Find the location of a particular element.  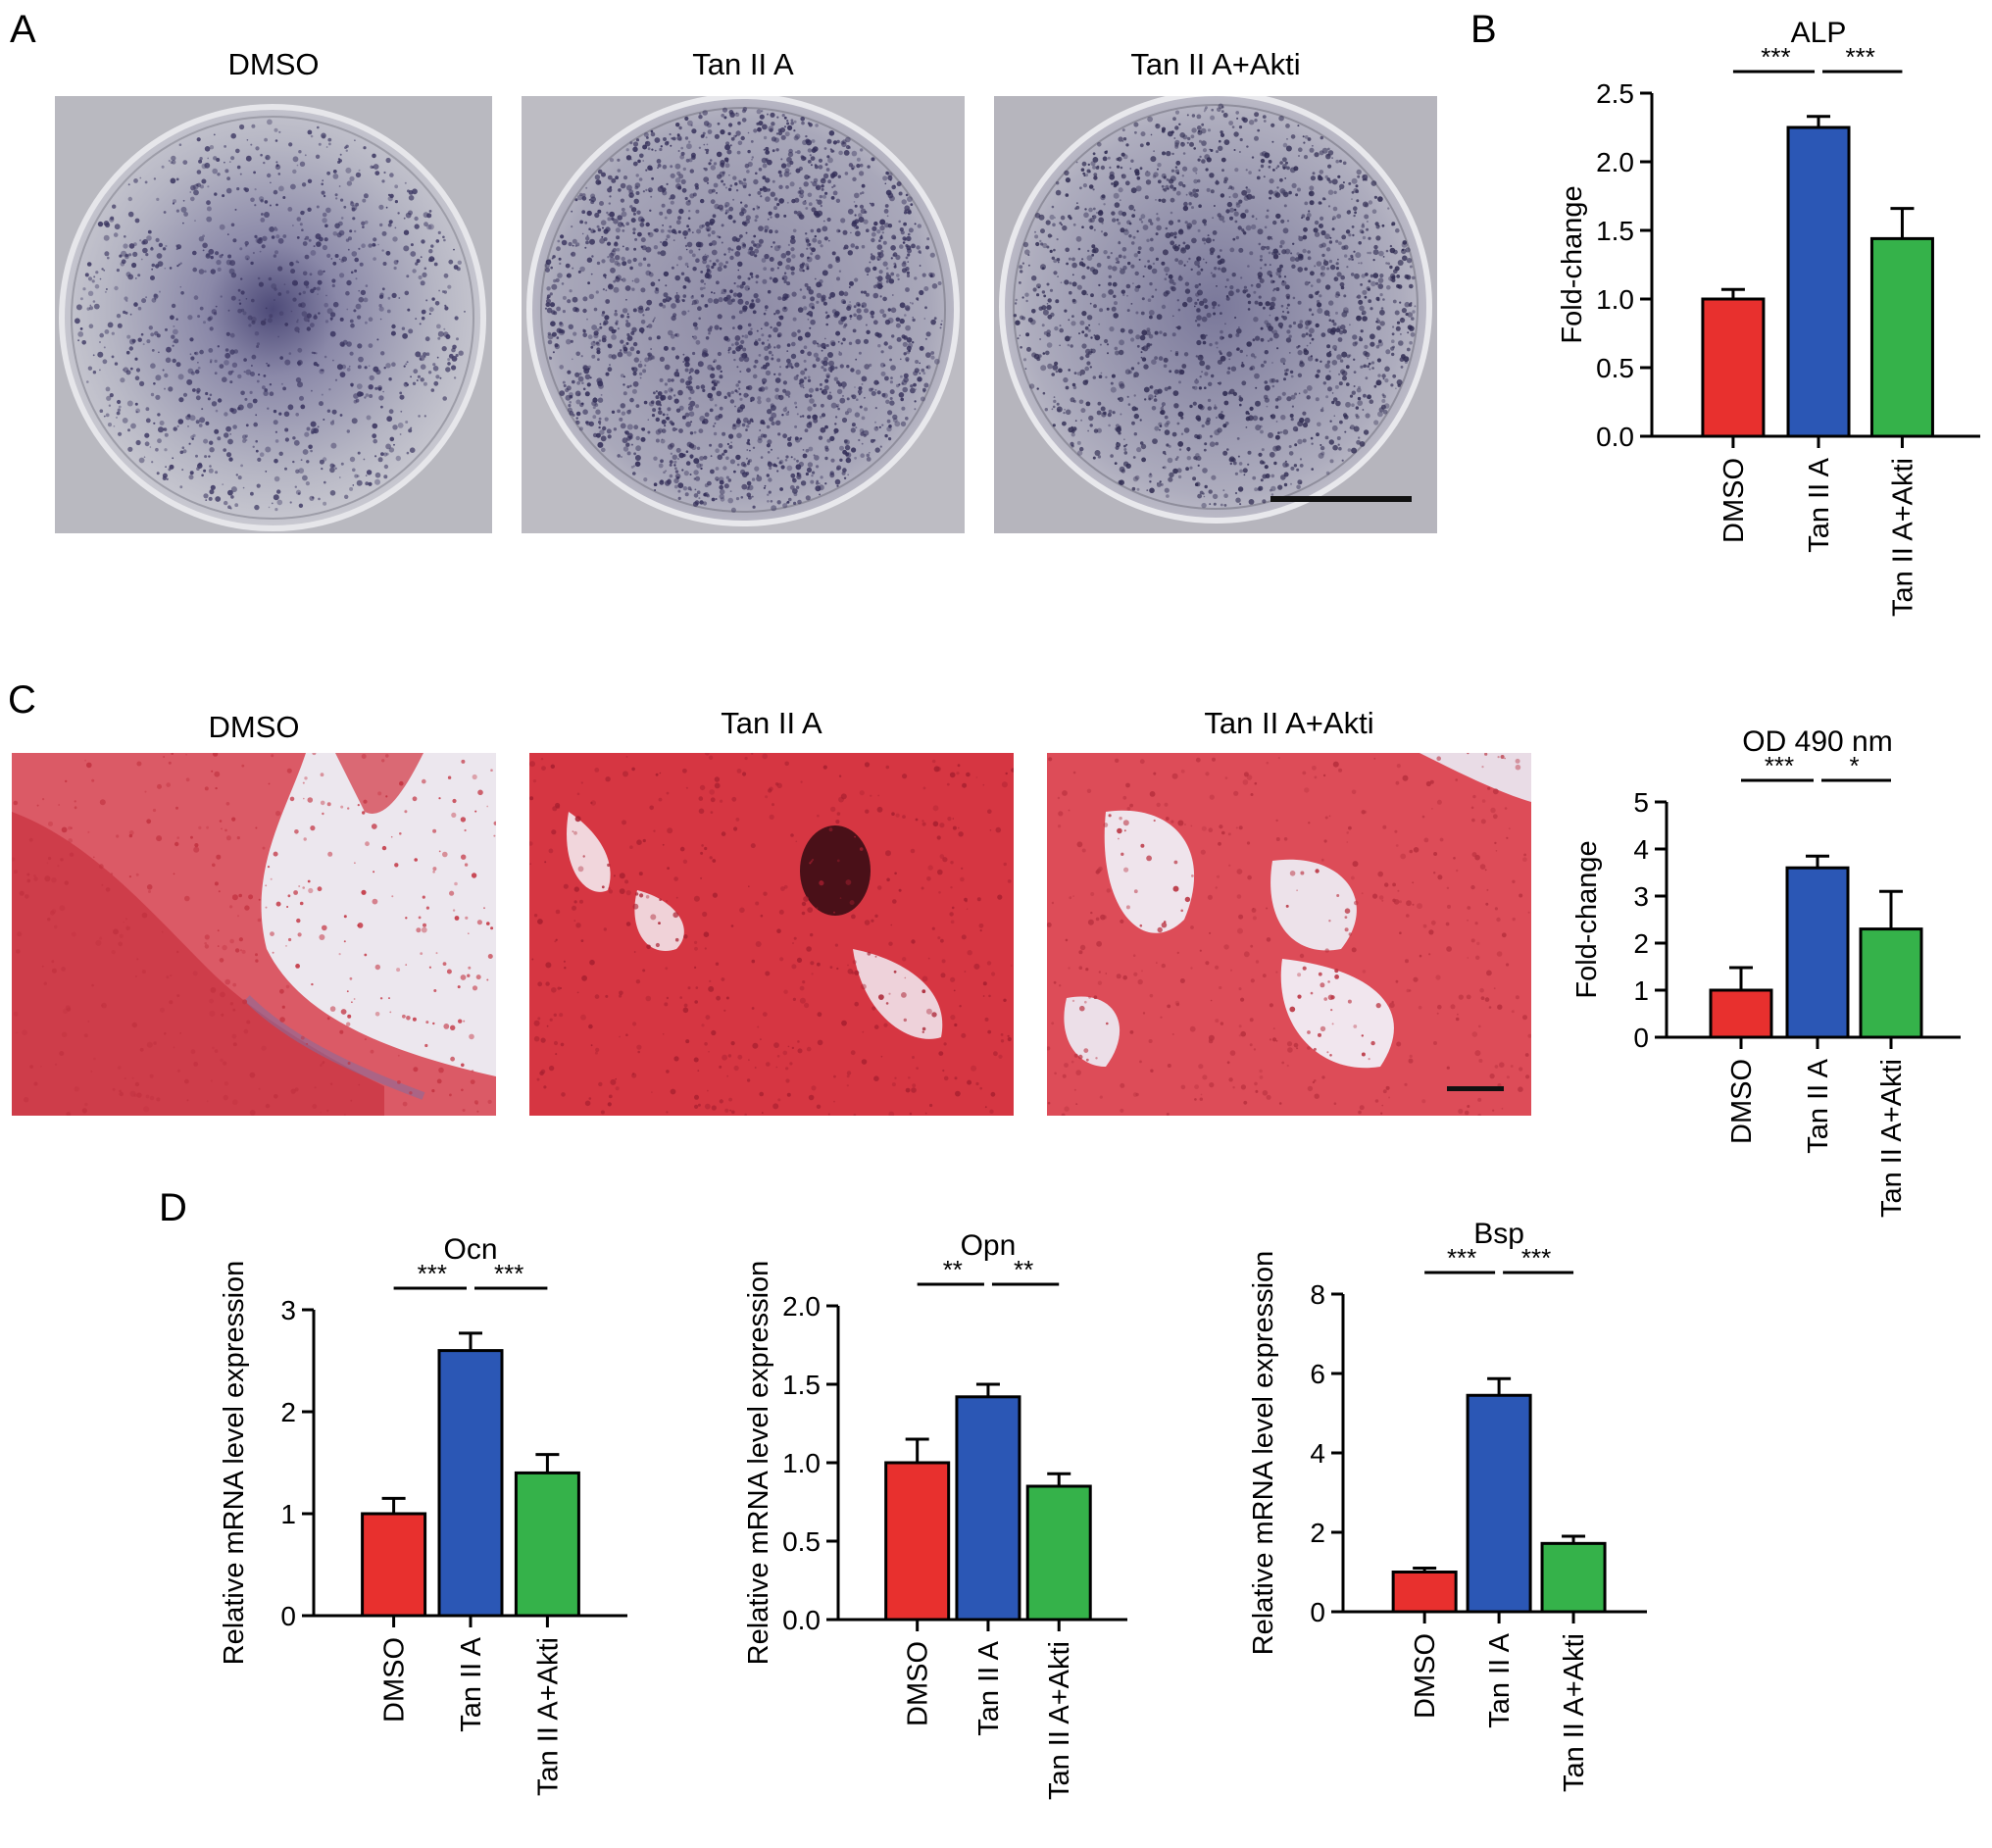

alizarin-image-tan is located at coordinates (771, 934).